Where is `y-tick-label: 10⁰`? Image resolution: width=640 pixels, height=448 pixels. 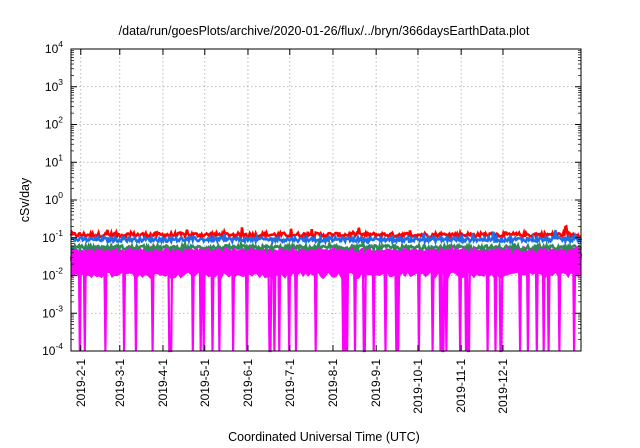 y-tick-label: 10⁰ is located at coordinates (54, 198).